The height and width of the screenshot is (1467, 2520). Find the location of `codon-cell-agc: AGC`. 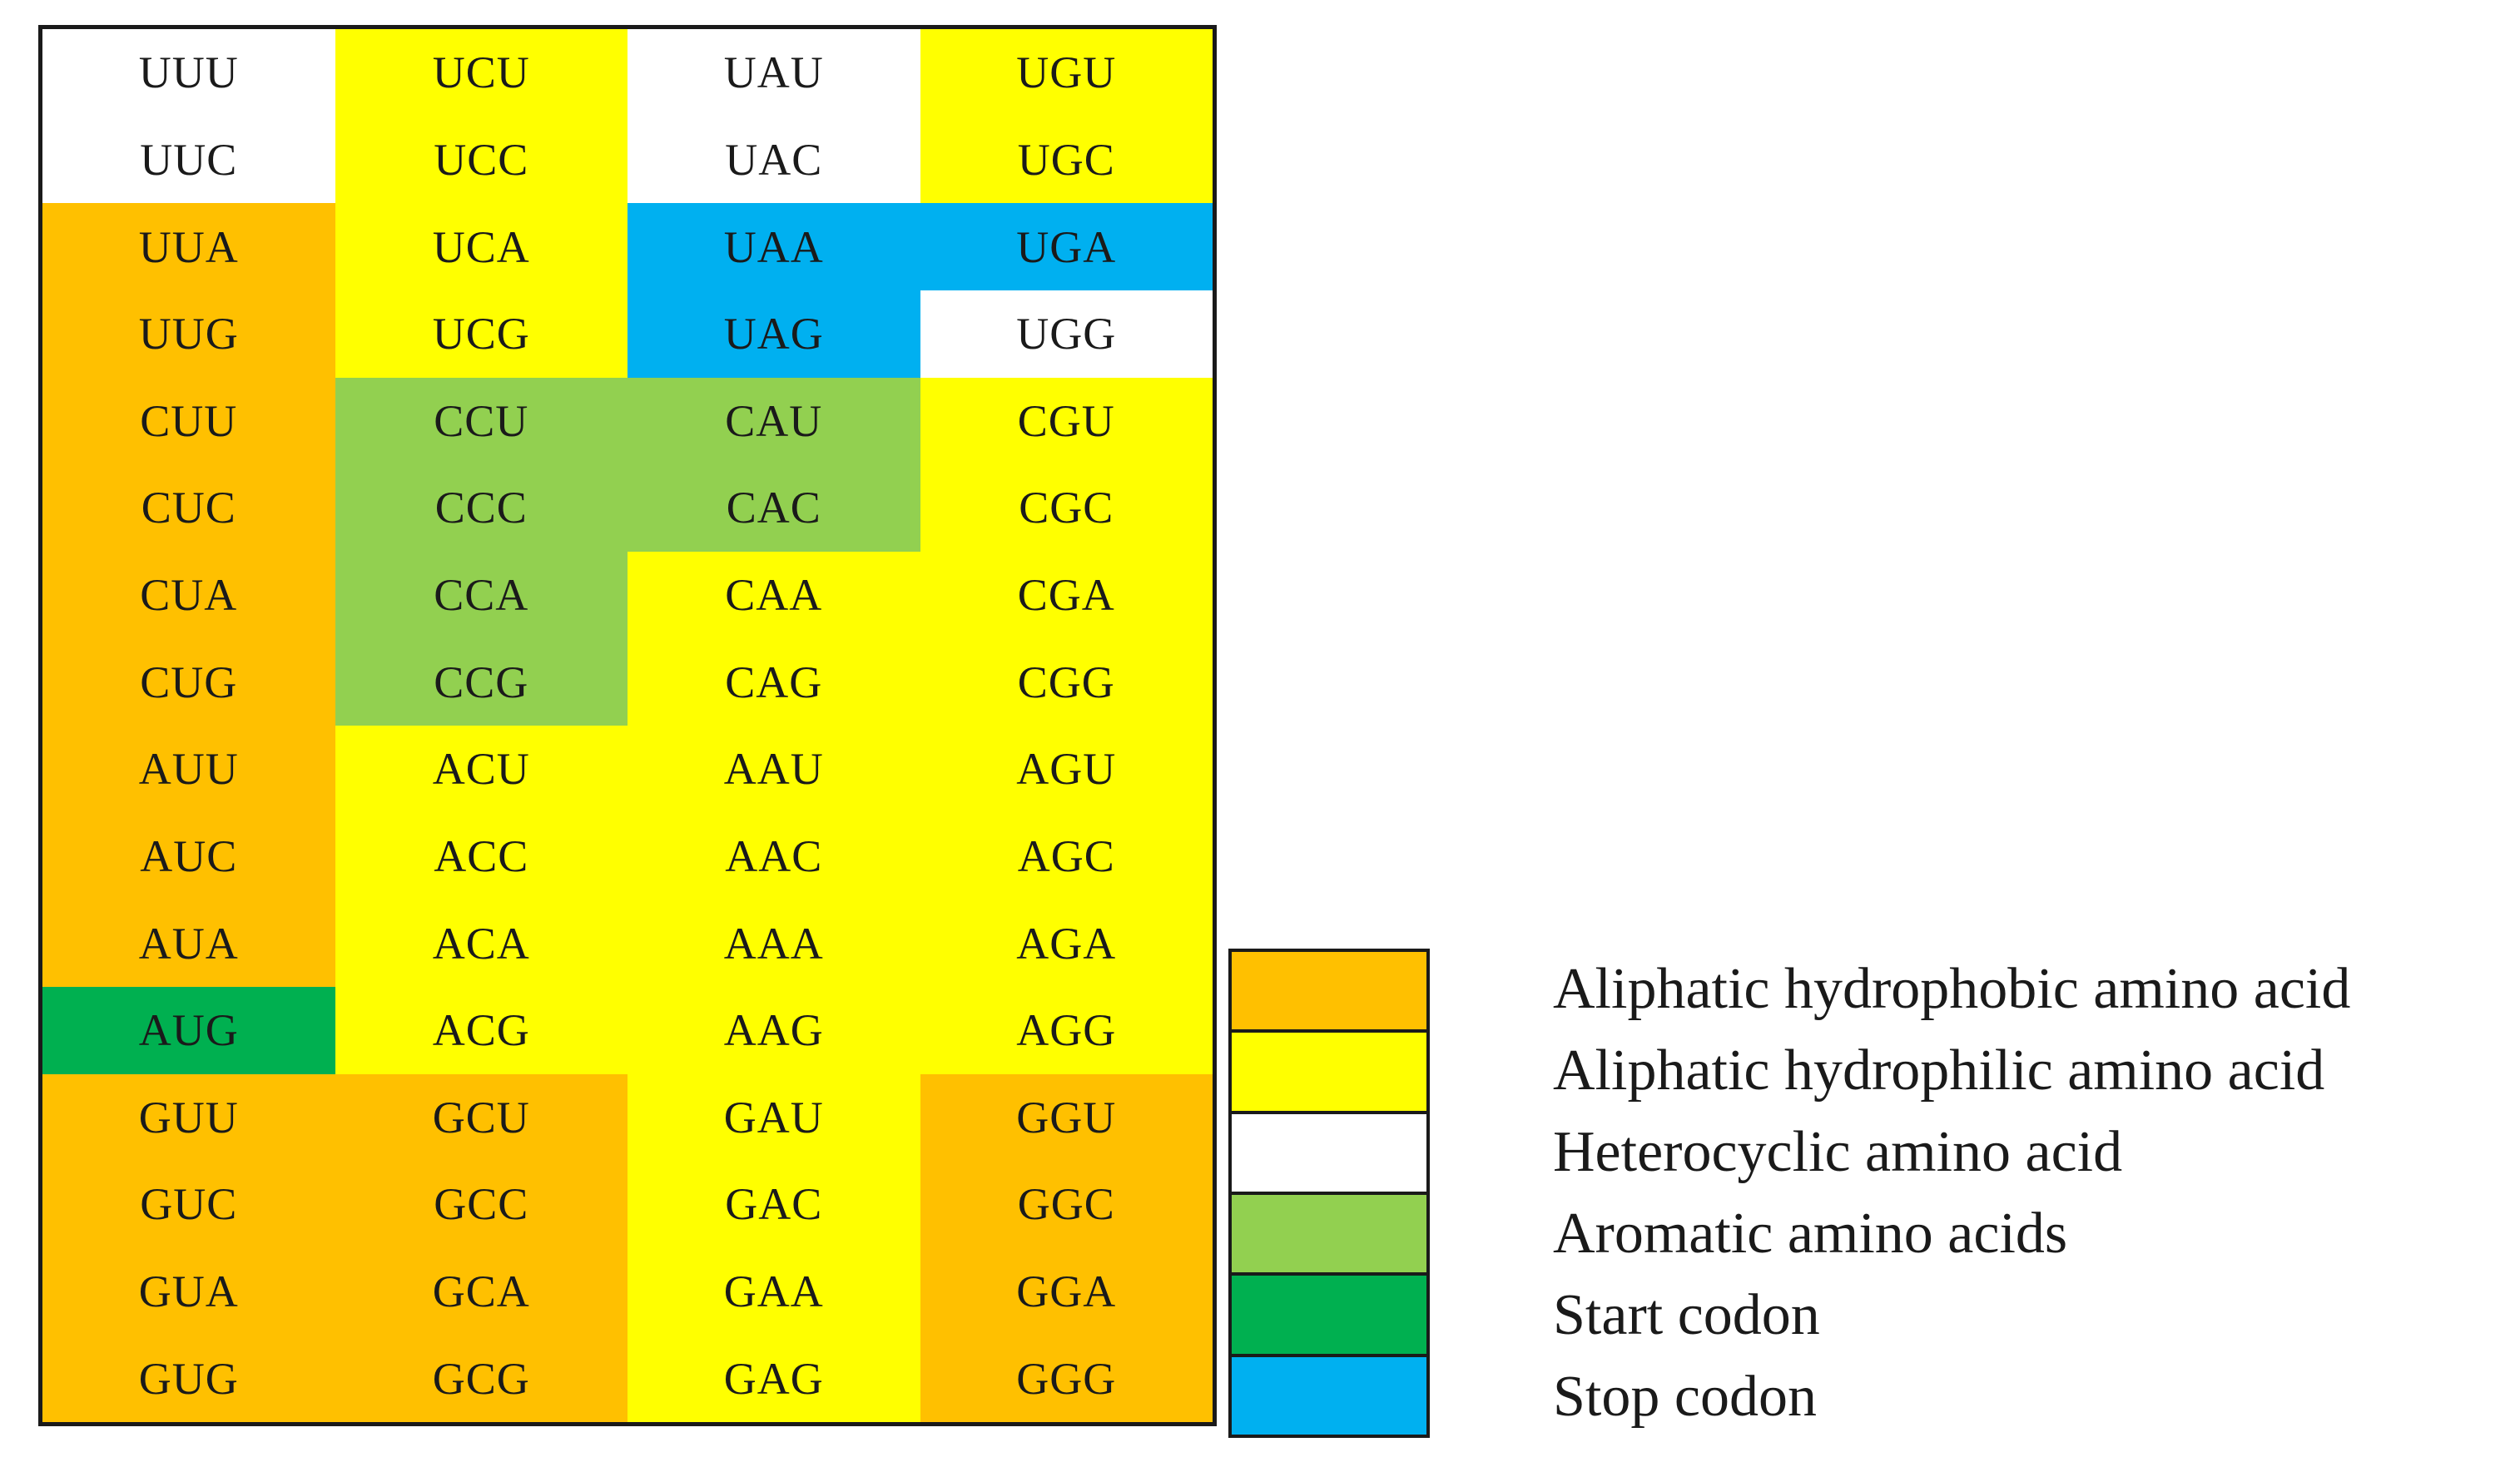

codon-cell-agc: AGC is located at coordinates (1066, 856).